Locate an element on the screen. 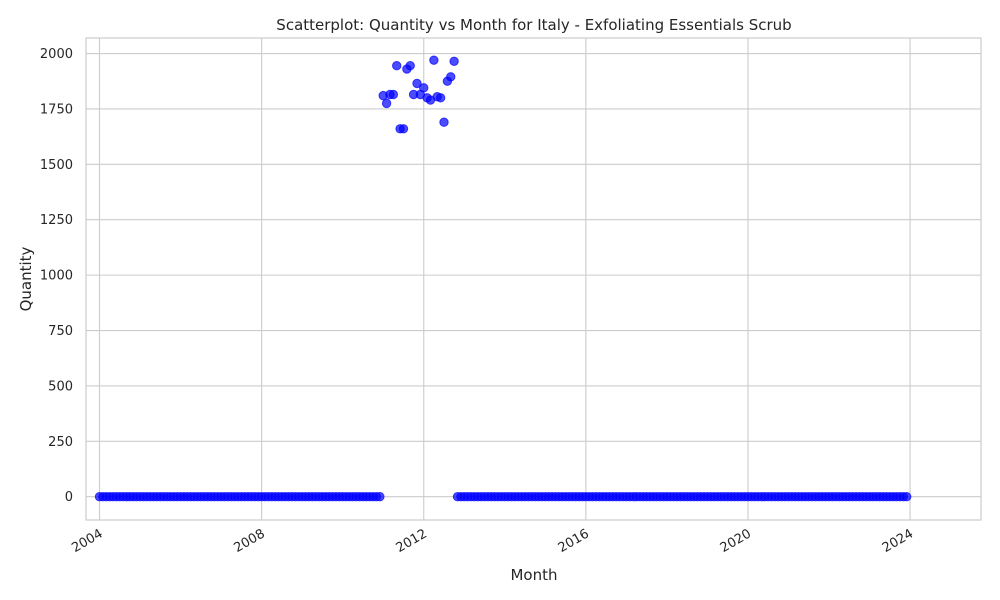 The width and height of the screenshot is (1000, 600). y-tick-label: 1000 is located at coordinates (56, 276).